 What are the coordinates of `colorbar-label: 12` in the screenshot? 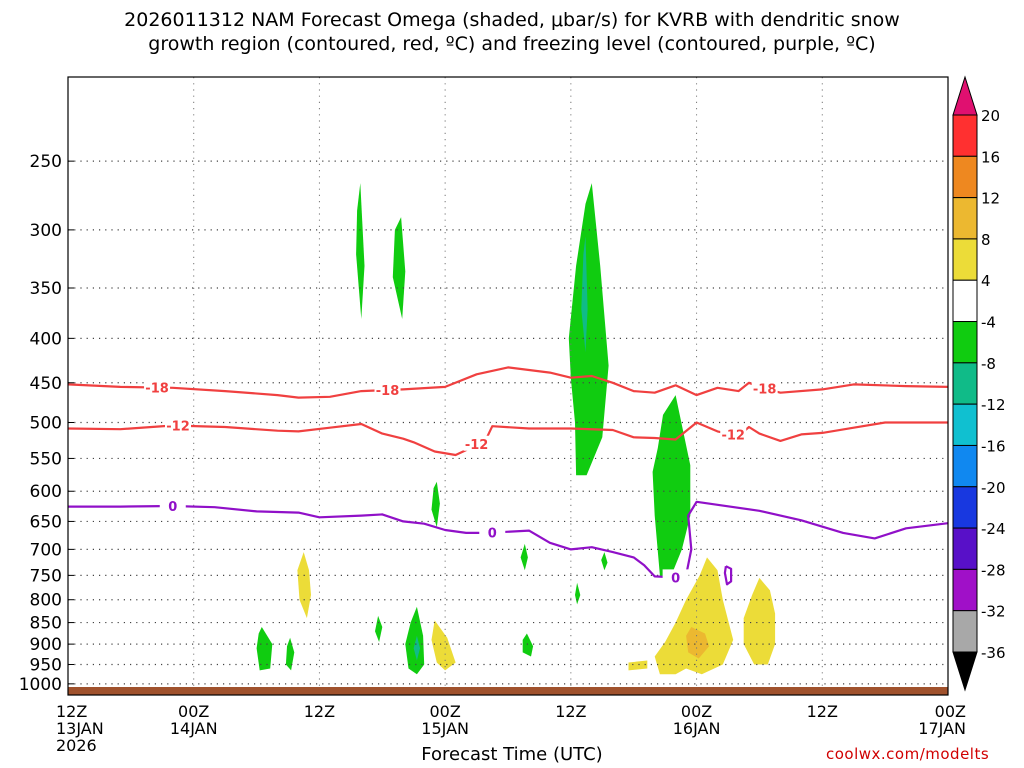 It's located at (990, 199).